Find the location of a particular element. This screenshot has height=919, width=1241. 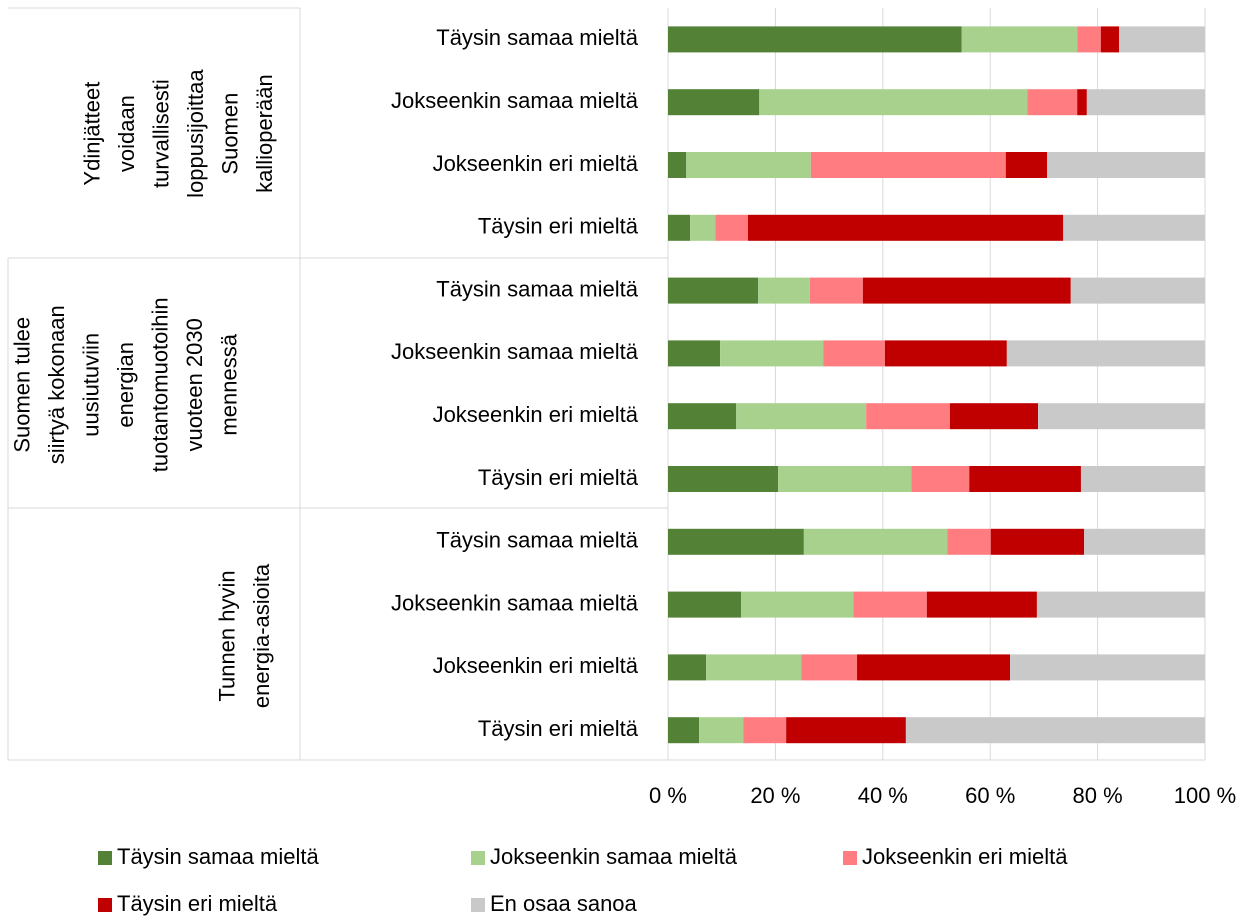

group-label: Tunnen hyvin is located at coordinates (227, 635).